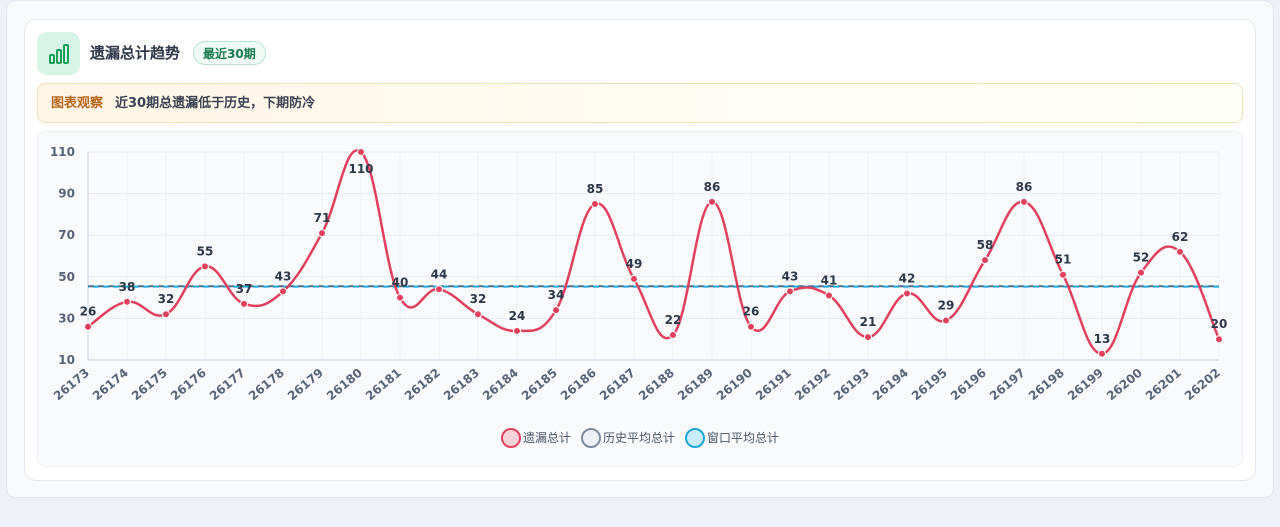  What do you see at coordinates (829, 281) in the screenshot?
I see `data-label: 41` at bounding box center [829, 281].